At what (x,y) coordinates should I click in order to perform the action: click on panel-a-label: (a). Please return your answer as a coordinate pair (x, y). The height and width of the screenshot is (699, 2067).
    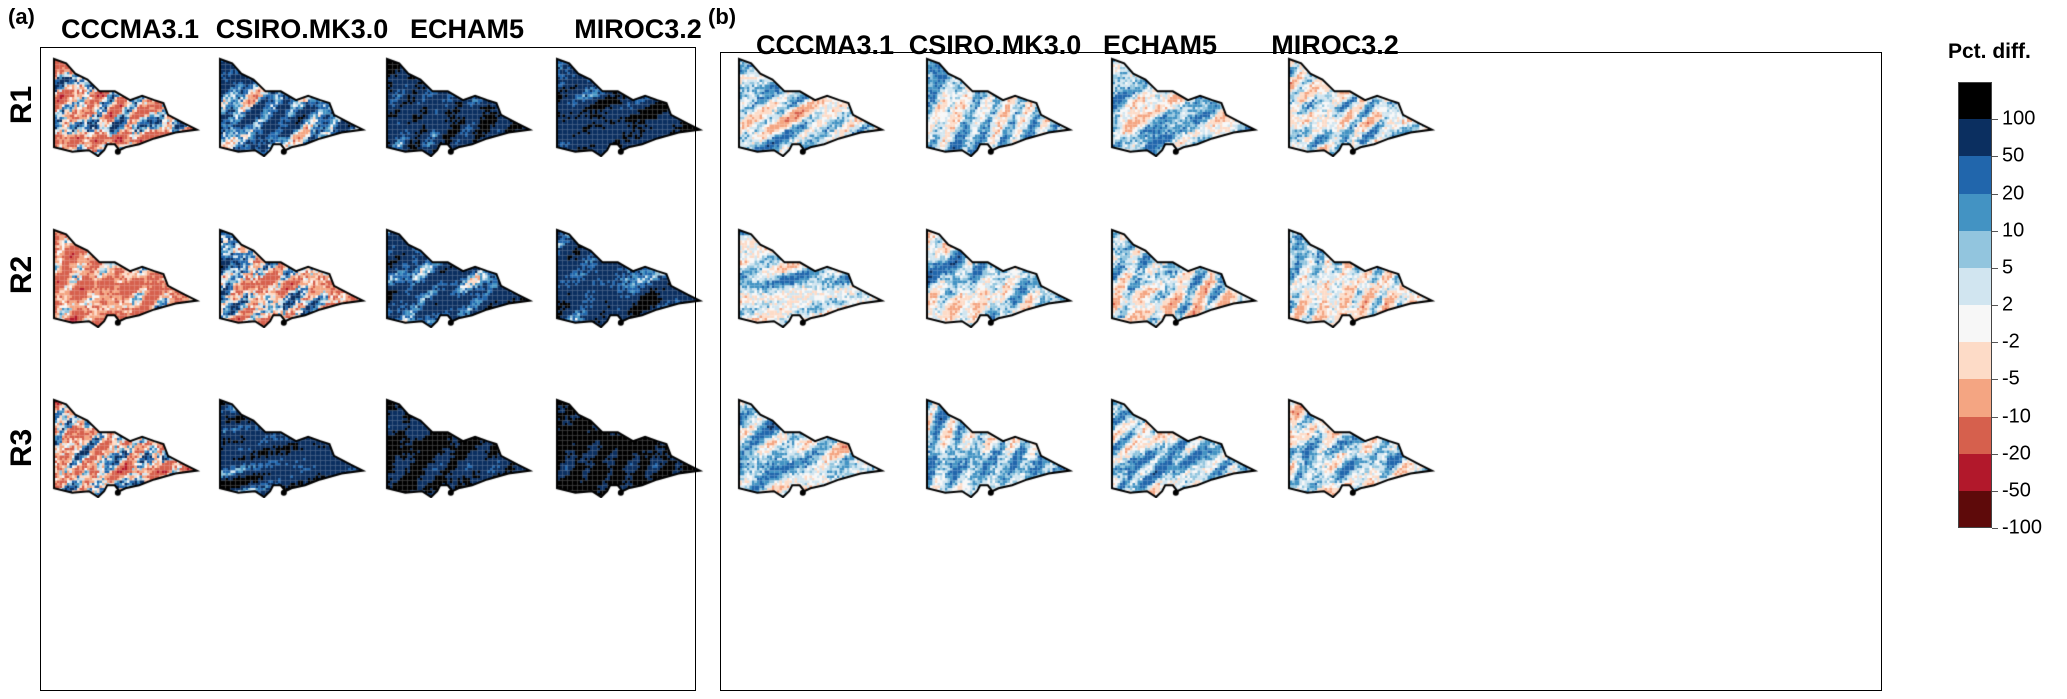
    Looking at the image, I should click on (21, 16).